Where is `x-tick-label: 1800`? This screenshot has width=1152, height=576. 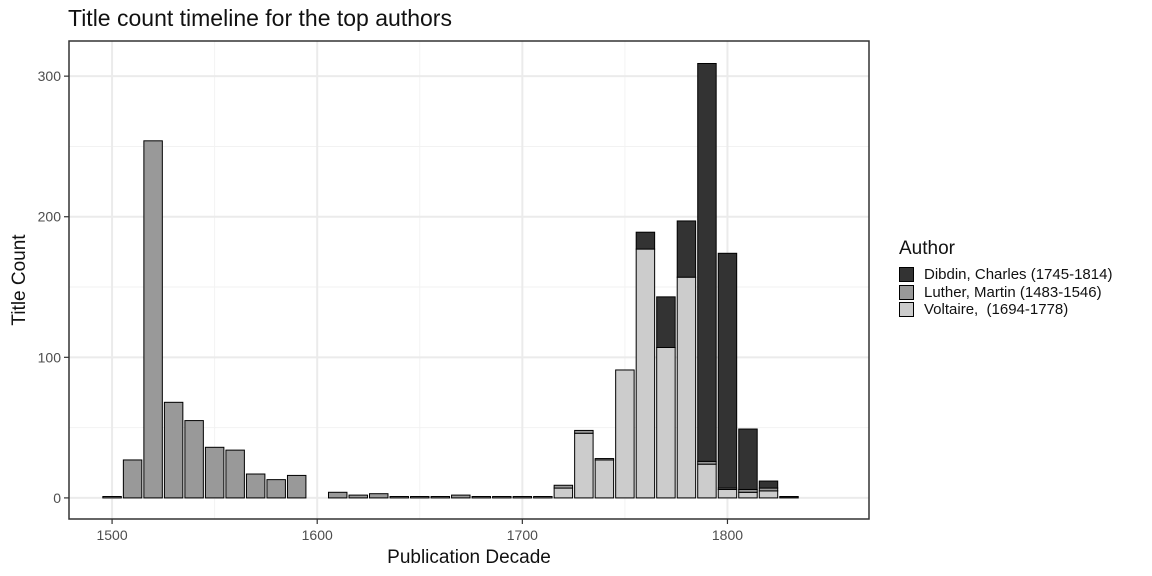 x-tick-label: 1800 is located at coordinates (727, 535).